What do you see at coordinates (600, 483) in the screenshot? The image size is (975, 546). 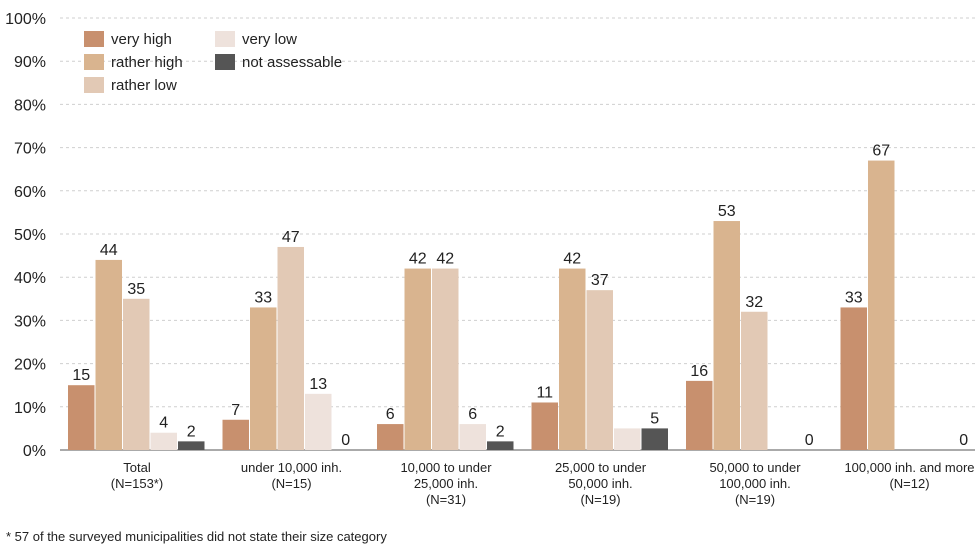 I see `category-label: 50,000 inh.` at bounding box center [600, 483].